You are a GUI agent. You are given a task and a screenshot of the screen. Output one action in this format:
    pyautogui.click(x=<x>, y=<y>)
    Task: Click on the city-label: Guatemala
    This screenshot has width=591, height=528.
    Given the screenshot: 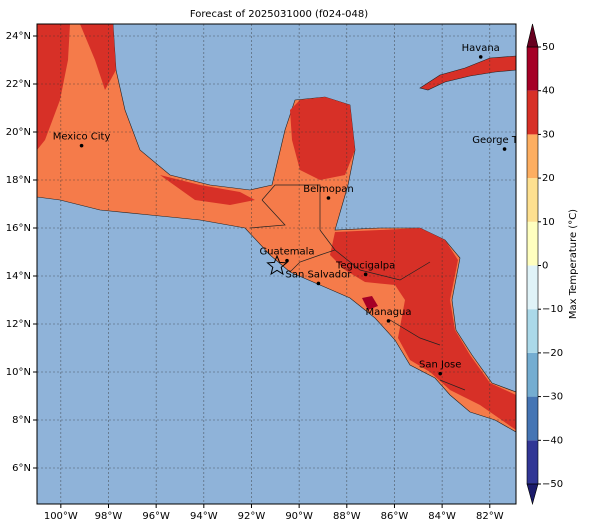 What is the action you would take?
    pyautogui.click(x=286, y=252)
    